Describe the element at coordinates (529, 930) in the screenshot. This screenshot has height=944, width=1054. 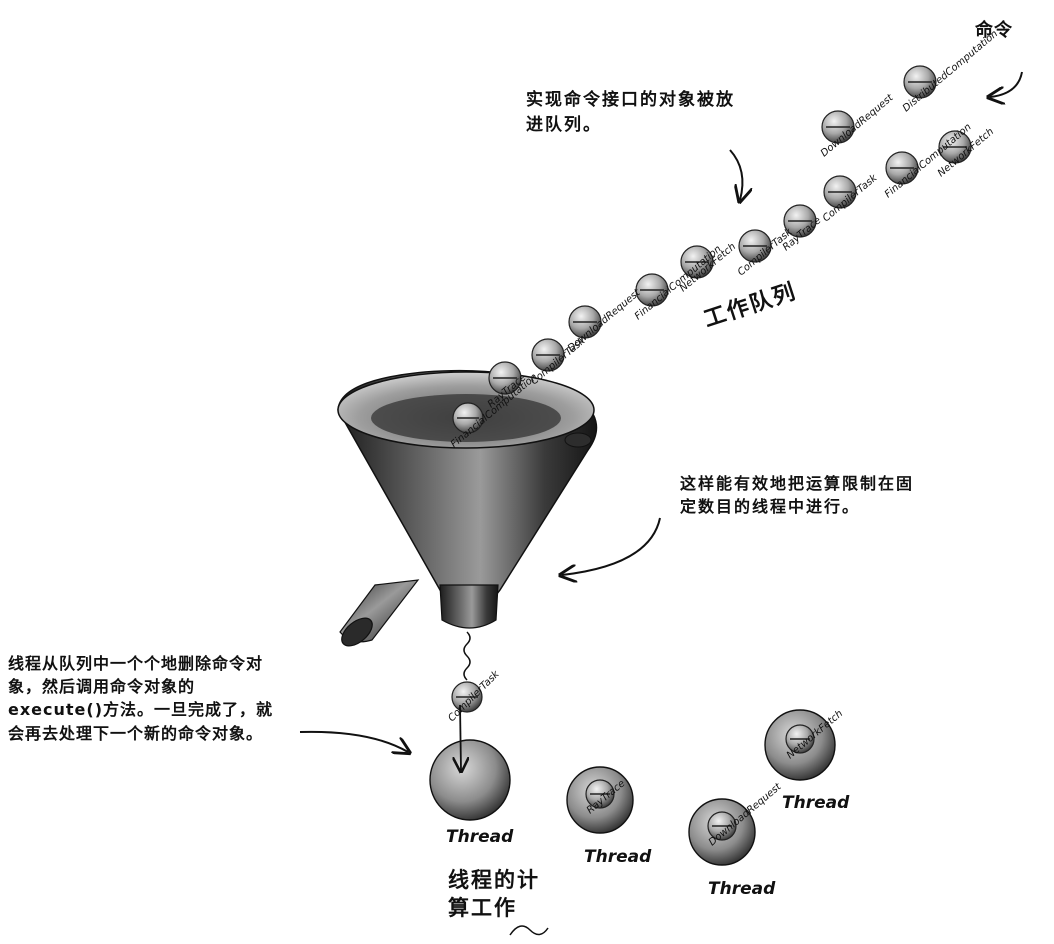
I see `doodle` at that location.